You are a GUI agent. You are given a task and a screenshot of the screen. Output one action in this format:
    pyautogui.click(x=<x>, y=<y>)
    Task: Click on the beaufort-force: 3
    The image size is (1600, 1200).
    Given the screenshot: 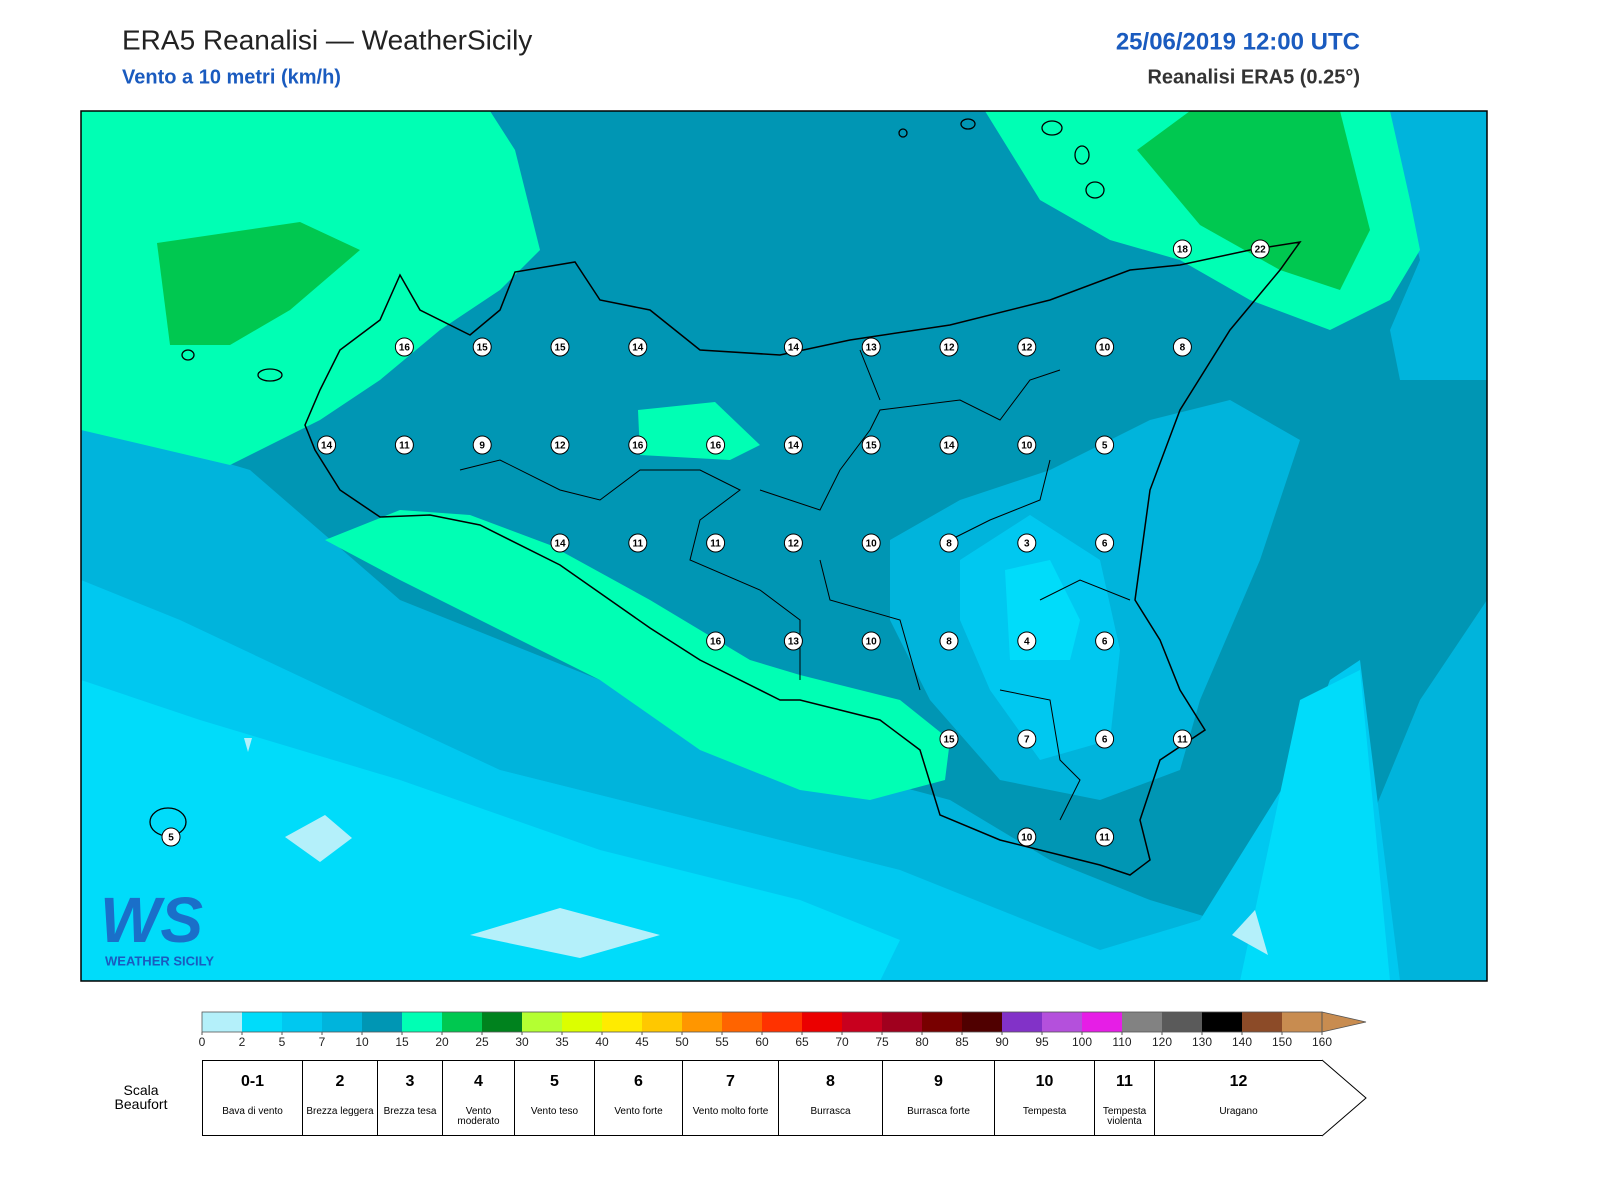 What is the action you would take?
    pyautogui.click(x=410, y=1081)
    